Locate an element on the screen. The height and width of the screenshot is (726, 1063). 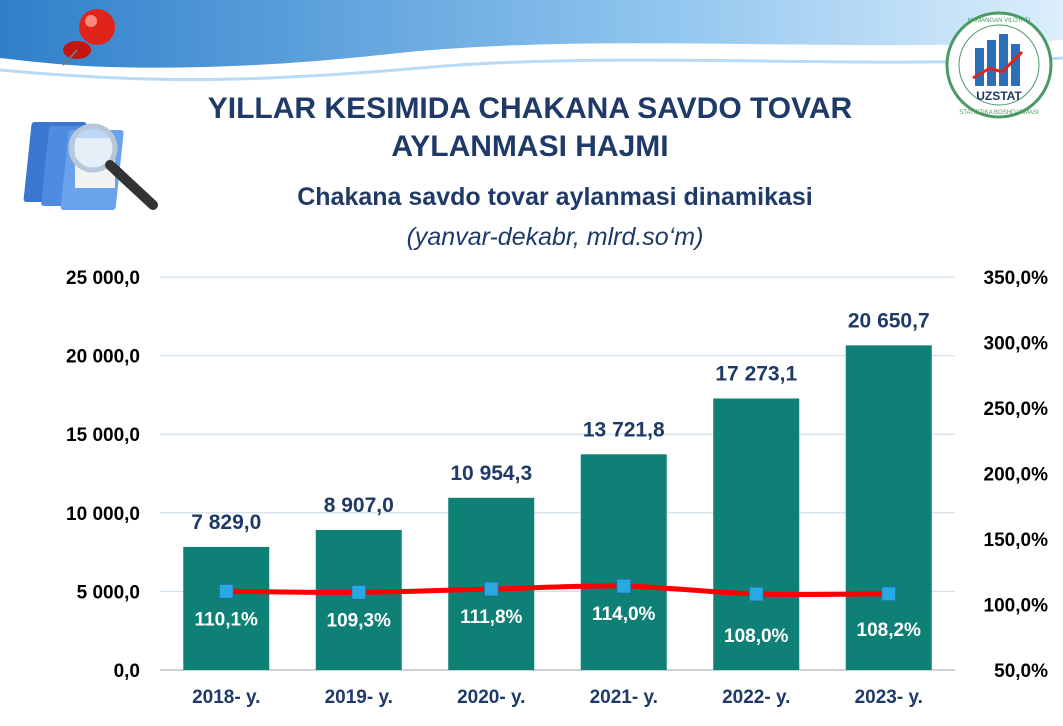
folders-magnifier-icon is located at coordinates (90, 166).